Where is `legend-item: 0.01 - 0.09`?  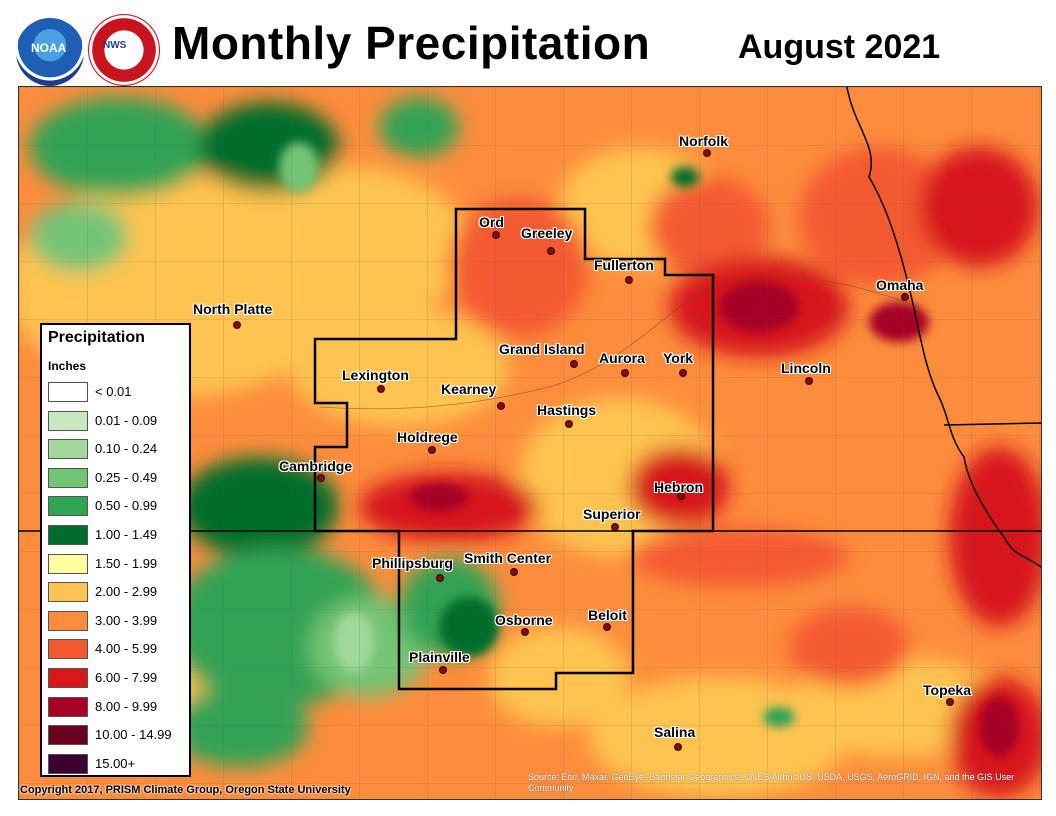
legend-item: 0.01 - 0.09 is located at coordinates (118, 420).